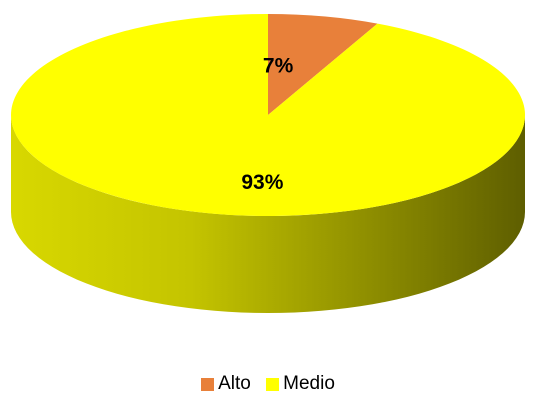  I want to click on pie-data-labels: 7% 93%, so click(267, 124).